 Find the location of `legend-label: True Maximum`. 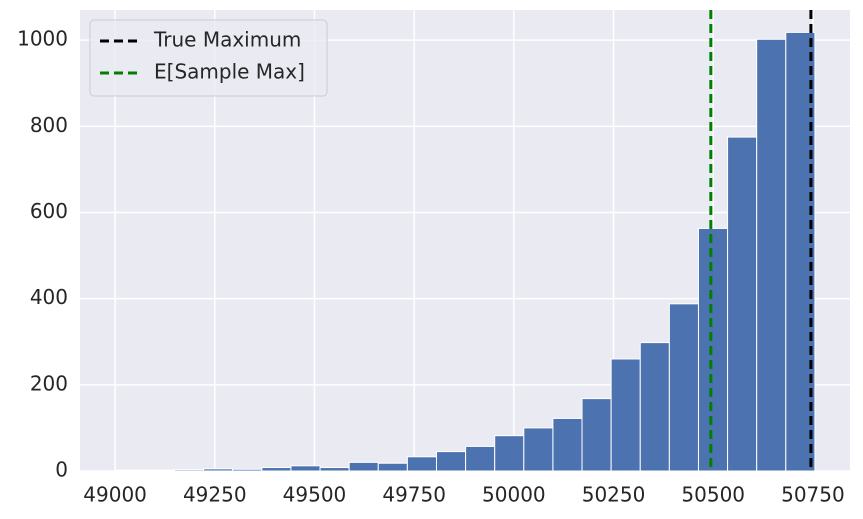

legend-label: True Maximum is located at coordinates (227, 40).